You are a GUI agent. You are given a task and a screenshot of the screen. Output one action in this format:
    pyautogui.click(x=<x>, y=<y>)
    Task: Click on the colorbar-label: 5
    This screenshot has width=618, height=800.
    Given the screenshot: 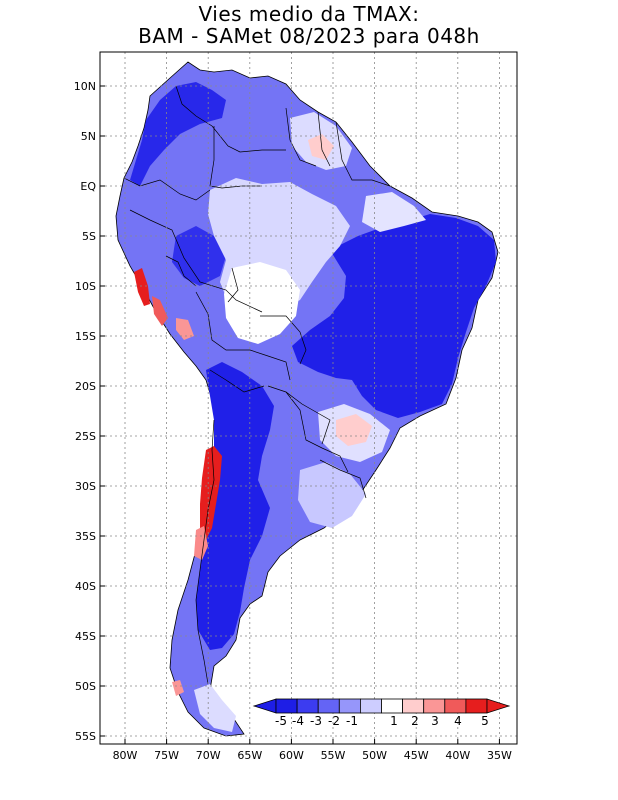 What is the action you would take?
    pyautogui.click(x=485, y=721)
    